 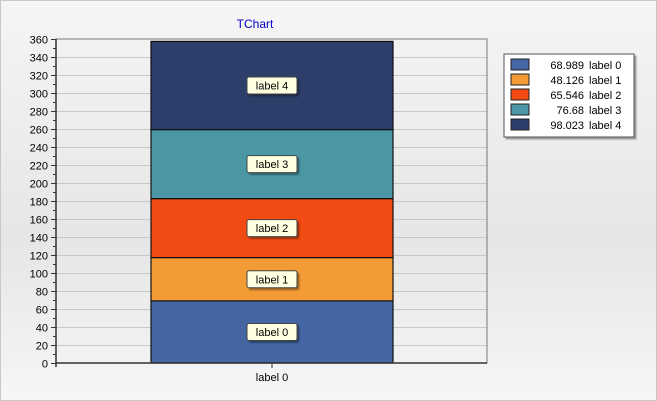 I want to click on x-axis: label 0, so click(x=271, y=373).